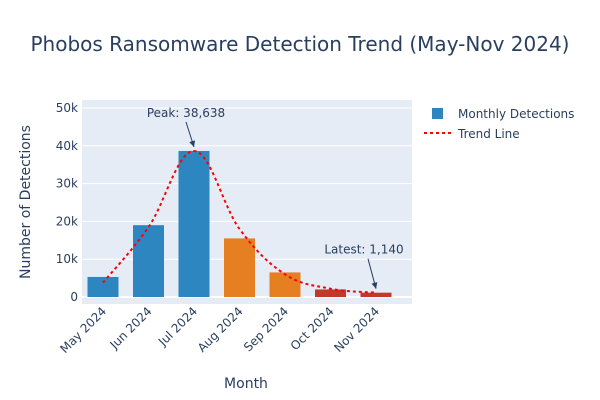 The width and height of the screenshot is (600, 400). What do you see at coordinates (74, 297) in the screenshot?
I see `y-tick-label: 0` at bounding box center [74, 297].